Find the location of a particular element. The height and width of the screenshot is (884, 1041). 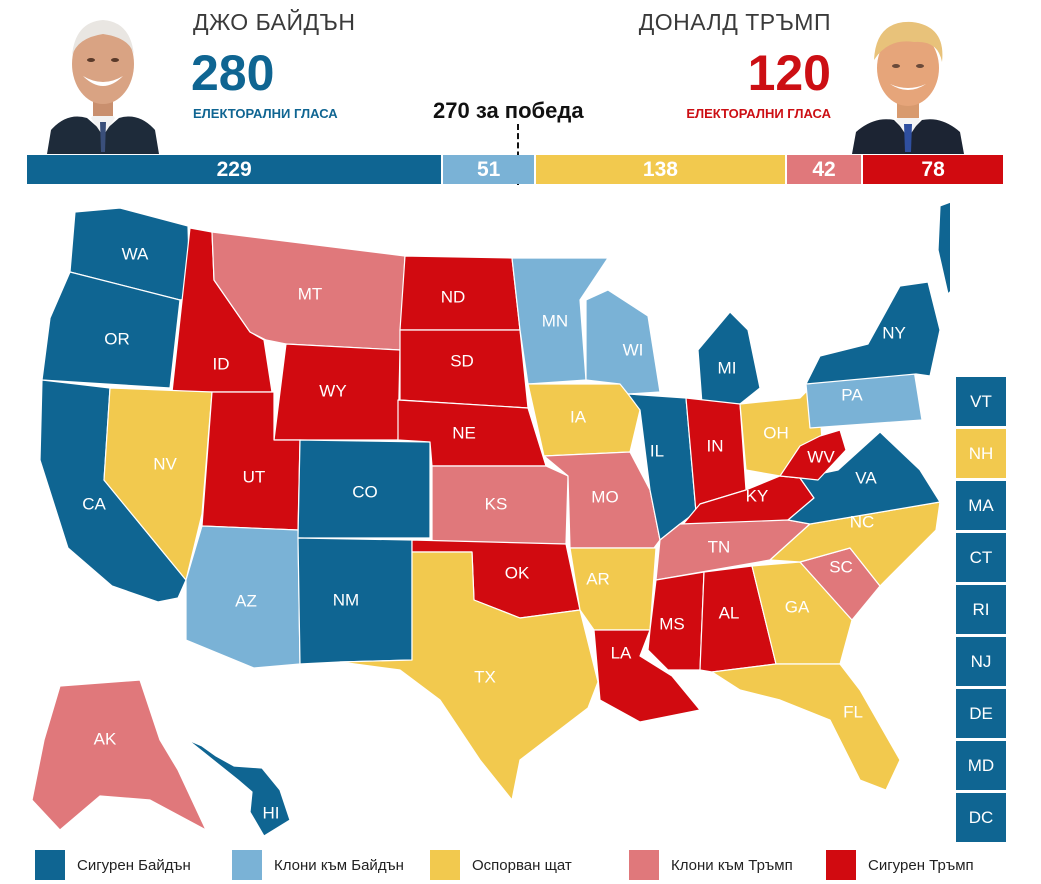

state-label-ut: UT is located at coordinates (254, 476).